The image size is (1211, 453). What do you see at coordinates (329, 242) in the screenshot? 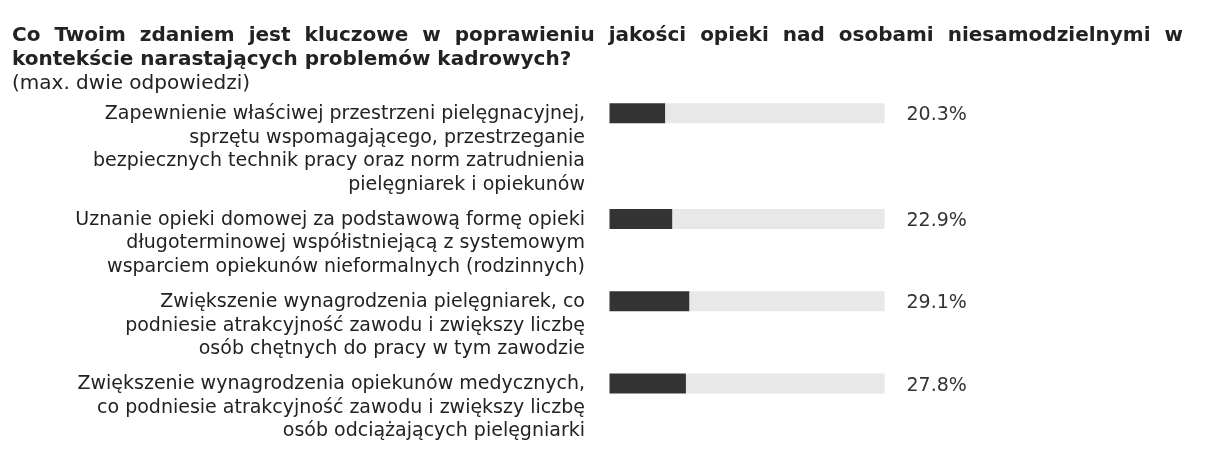
I see `y-tick-label: Uznanie opieki domowej za podstawową formę opieki długoterminowej współistniejącą z systemowym wsparciem opiekunów nieformalnych (rodzinnych)` at bounding box center [329, 242].